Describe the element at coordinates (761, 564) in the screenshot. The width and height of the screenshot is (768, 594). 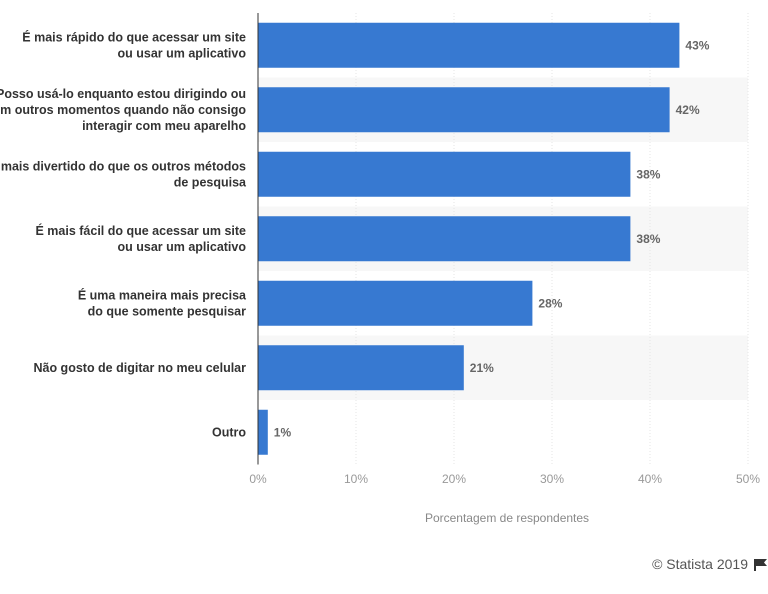
I see `flag-icon` at that location.